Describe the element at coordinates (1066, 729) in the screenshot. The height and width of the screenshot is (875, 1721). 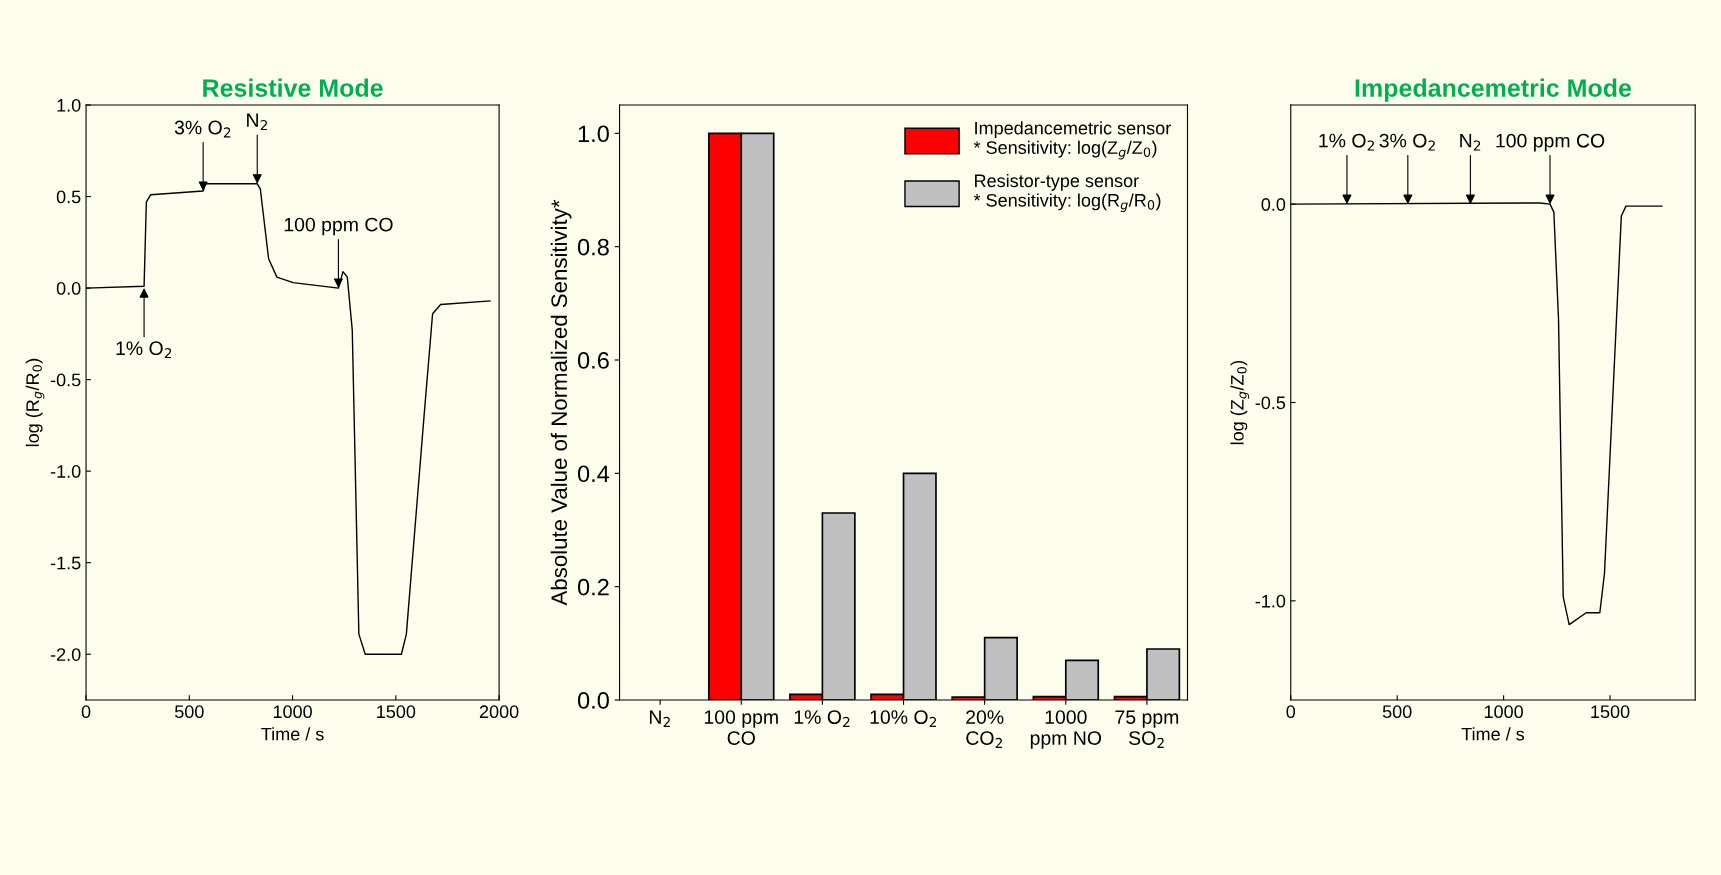
I see `x-tick-label: 1000 ppm NO` at that location.